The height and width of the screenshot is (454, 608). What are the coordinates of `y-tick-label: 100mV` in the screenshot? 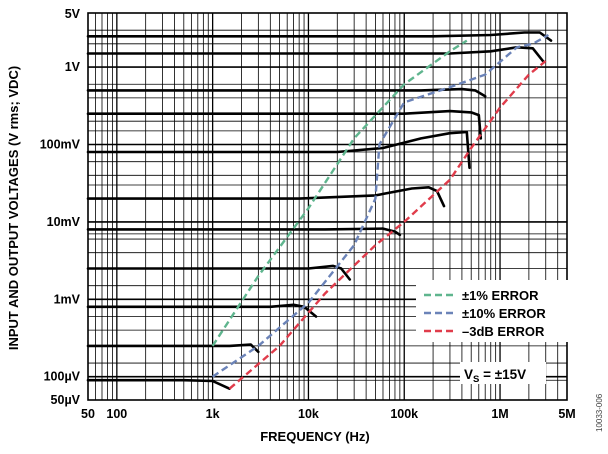 It's located at (60, 145).